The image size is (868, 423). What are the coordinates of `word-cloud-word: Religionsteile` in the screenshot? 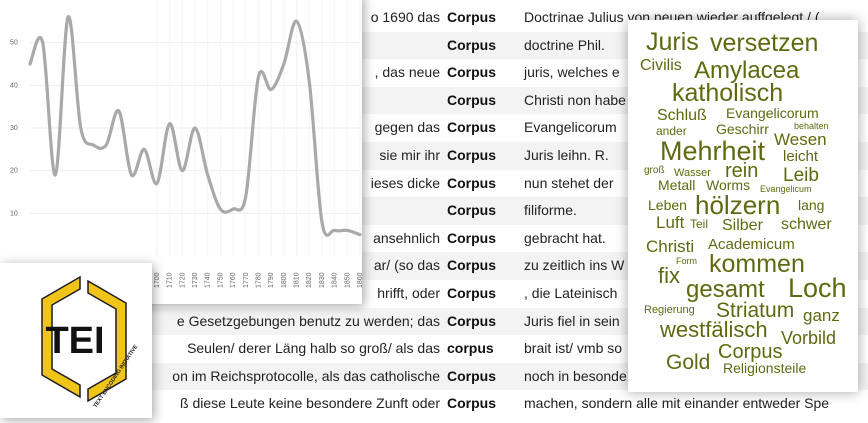 It's located at (765, 368).